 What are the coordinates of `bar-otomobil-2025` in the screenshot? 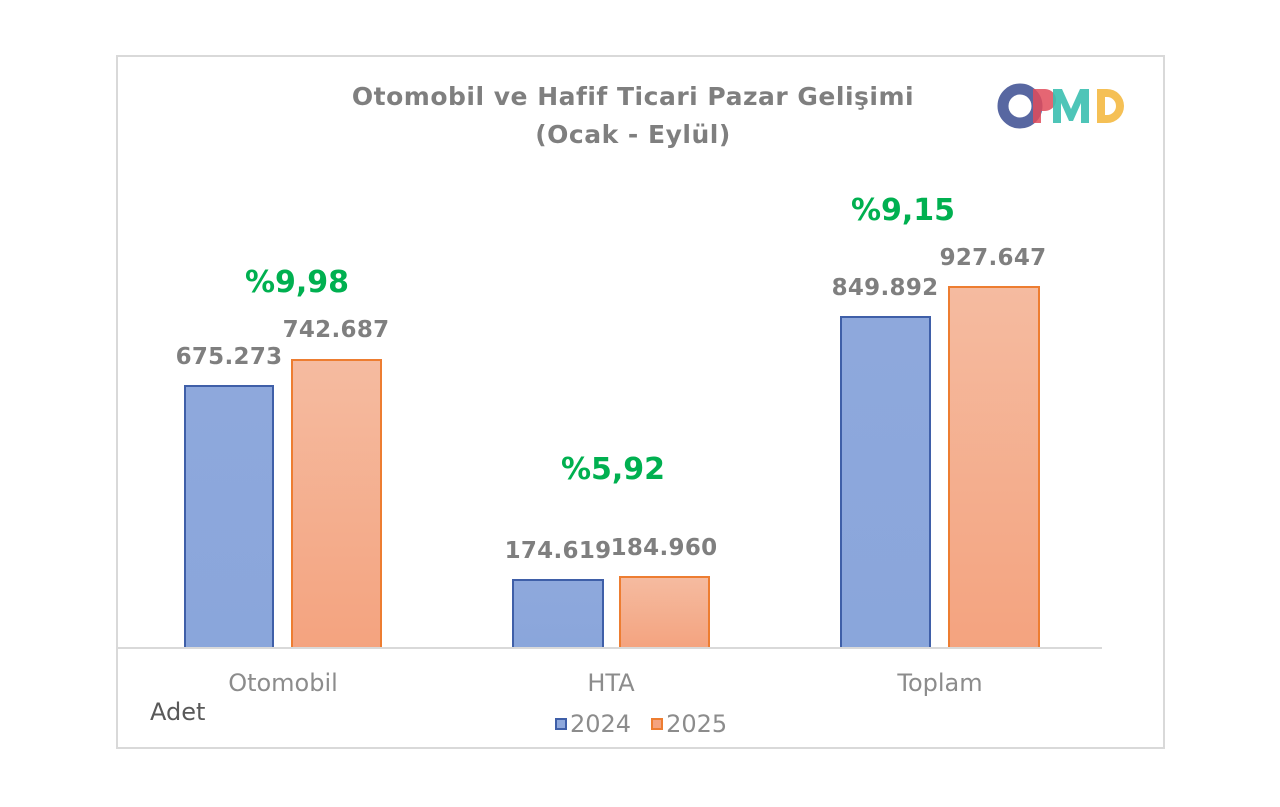 It's located at (336, 503).